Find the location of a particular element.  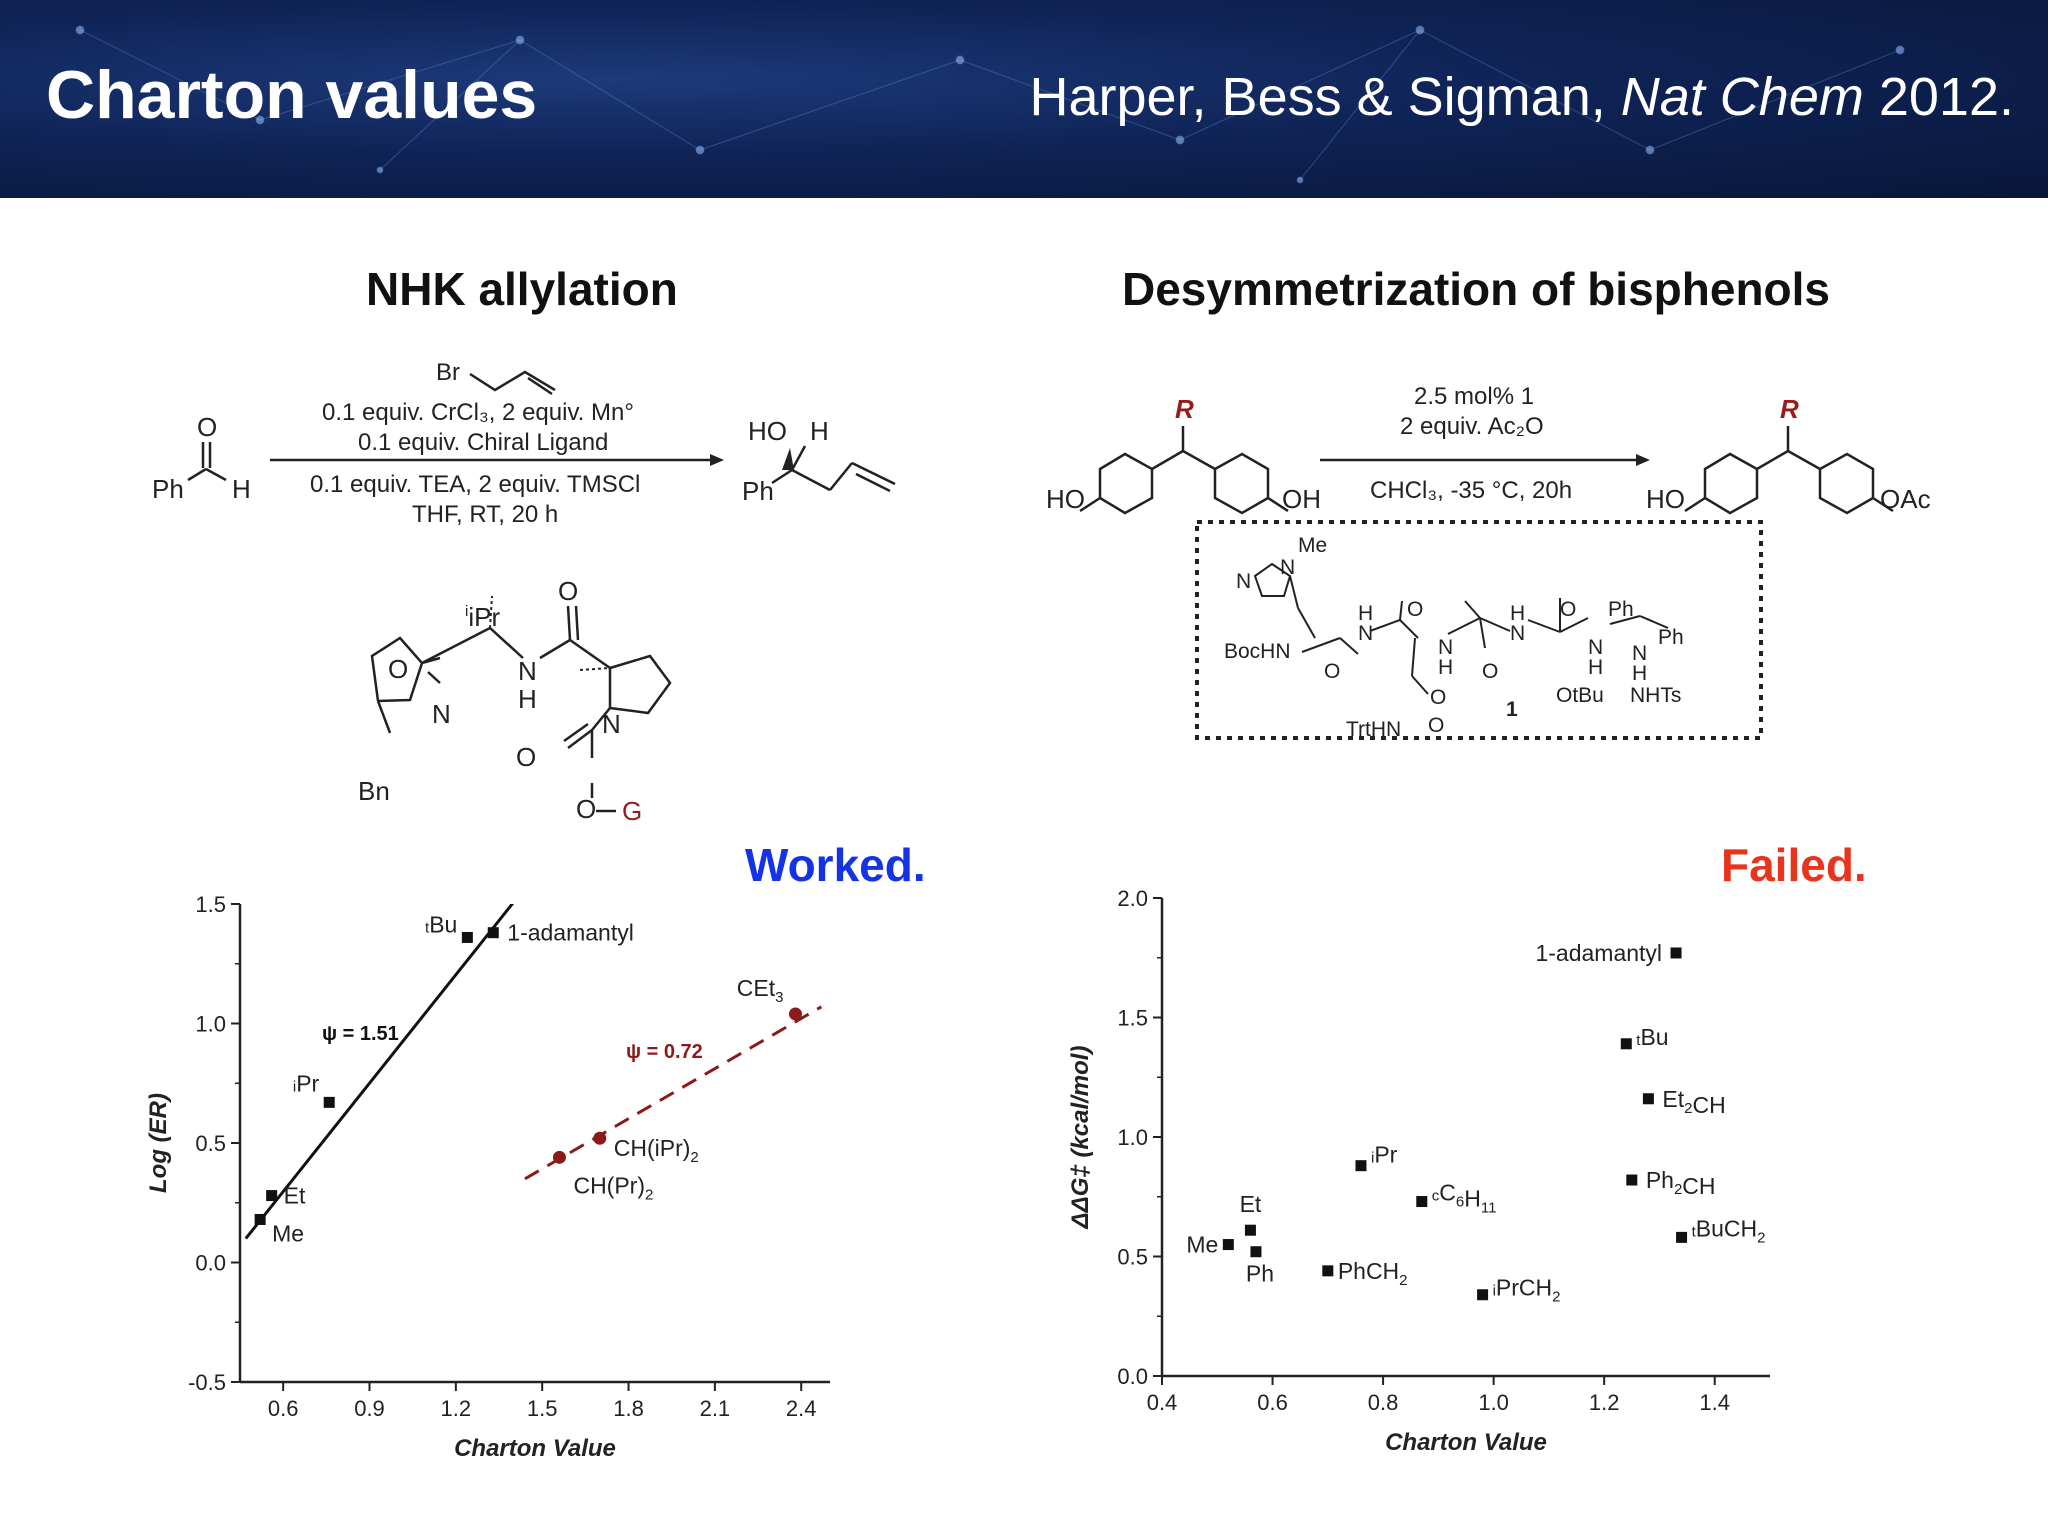

label-text: CEt is located at coordinates (756, 988).